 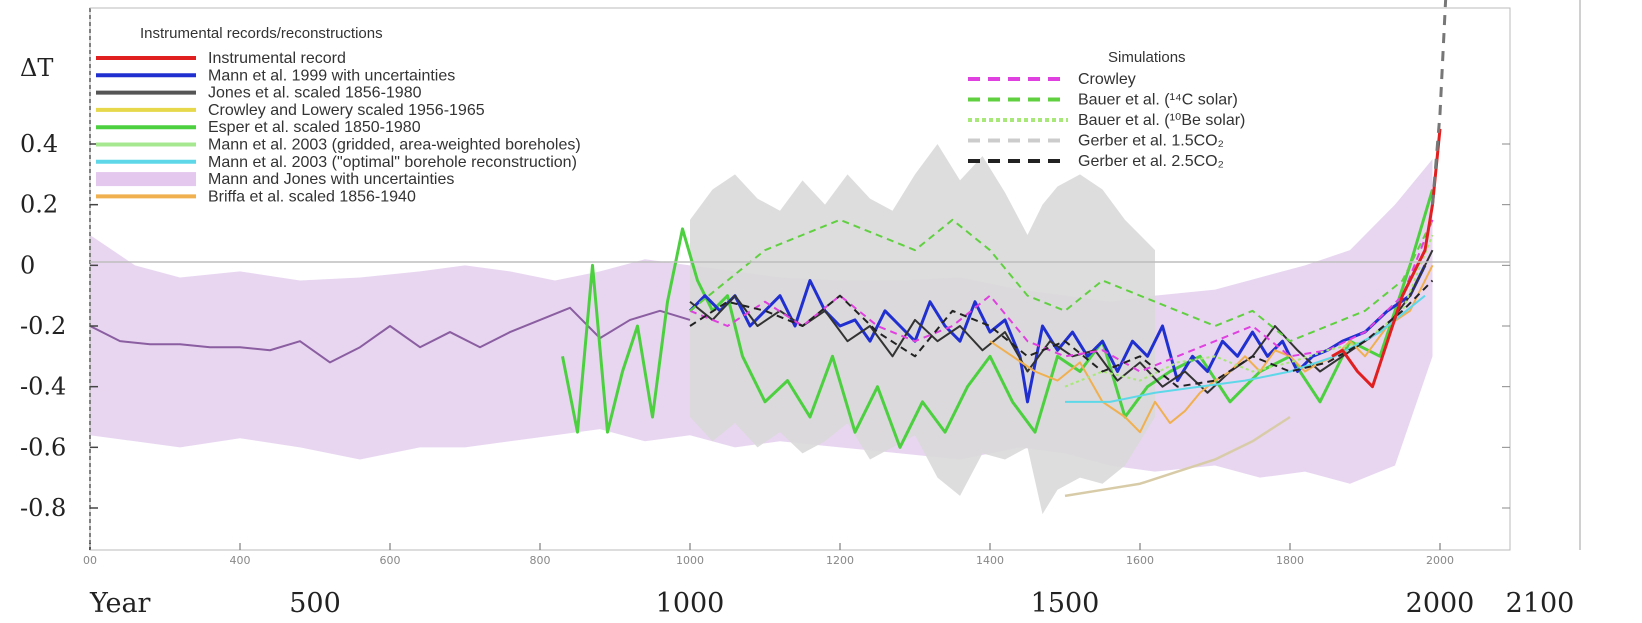 I want to click on x-tick-label-inner: 1600, so click(x=1140, y=560).